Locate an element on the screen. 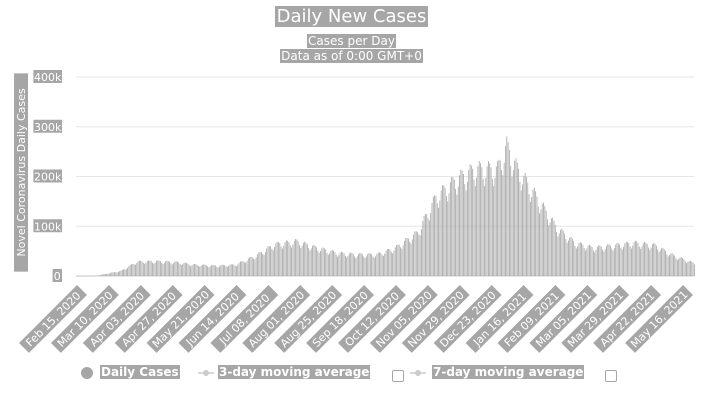  y-tick-label: 100k is located at coordinates (48, 226).